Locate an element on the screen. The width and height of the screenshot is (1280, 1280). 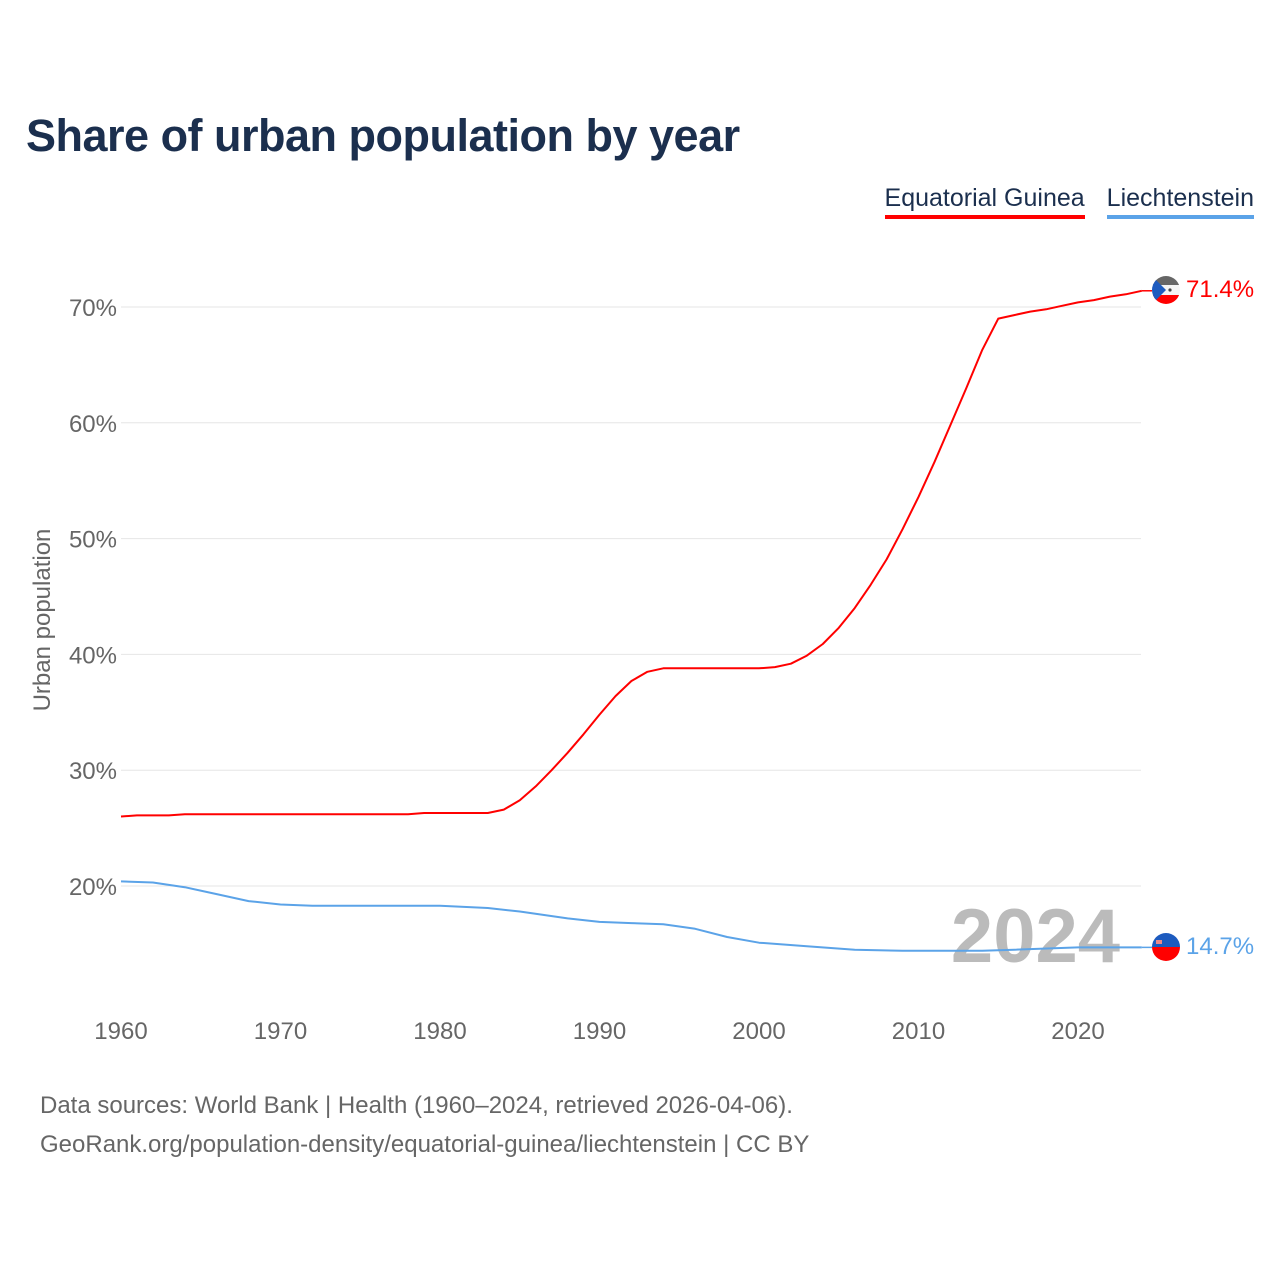
legend-item-liechtenstein: Liechtenstein is located at coordinates (1180, 201).